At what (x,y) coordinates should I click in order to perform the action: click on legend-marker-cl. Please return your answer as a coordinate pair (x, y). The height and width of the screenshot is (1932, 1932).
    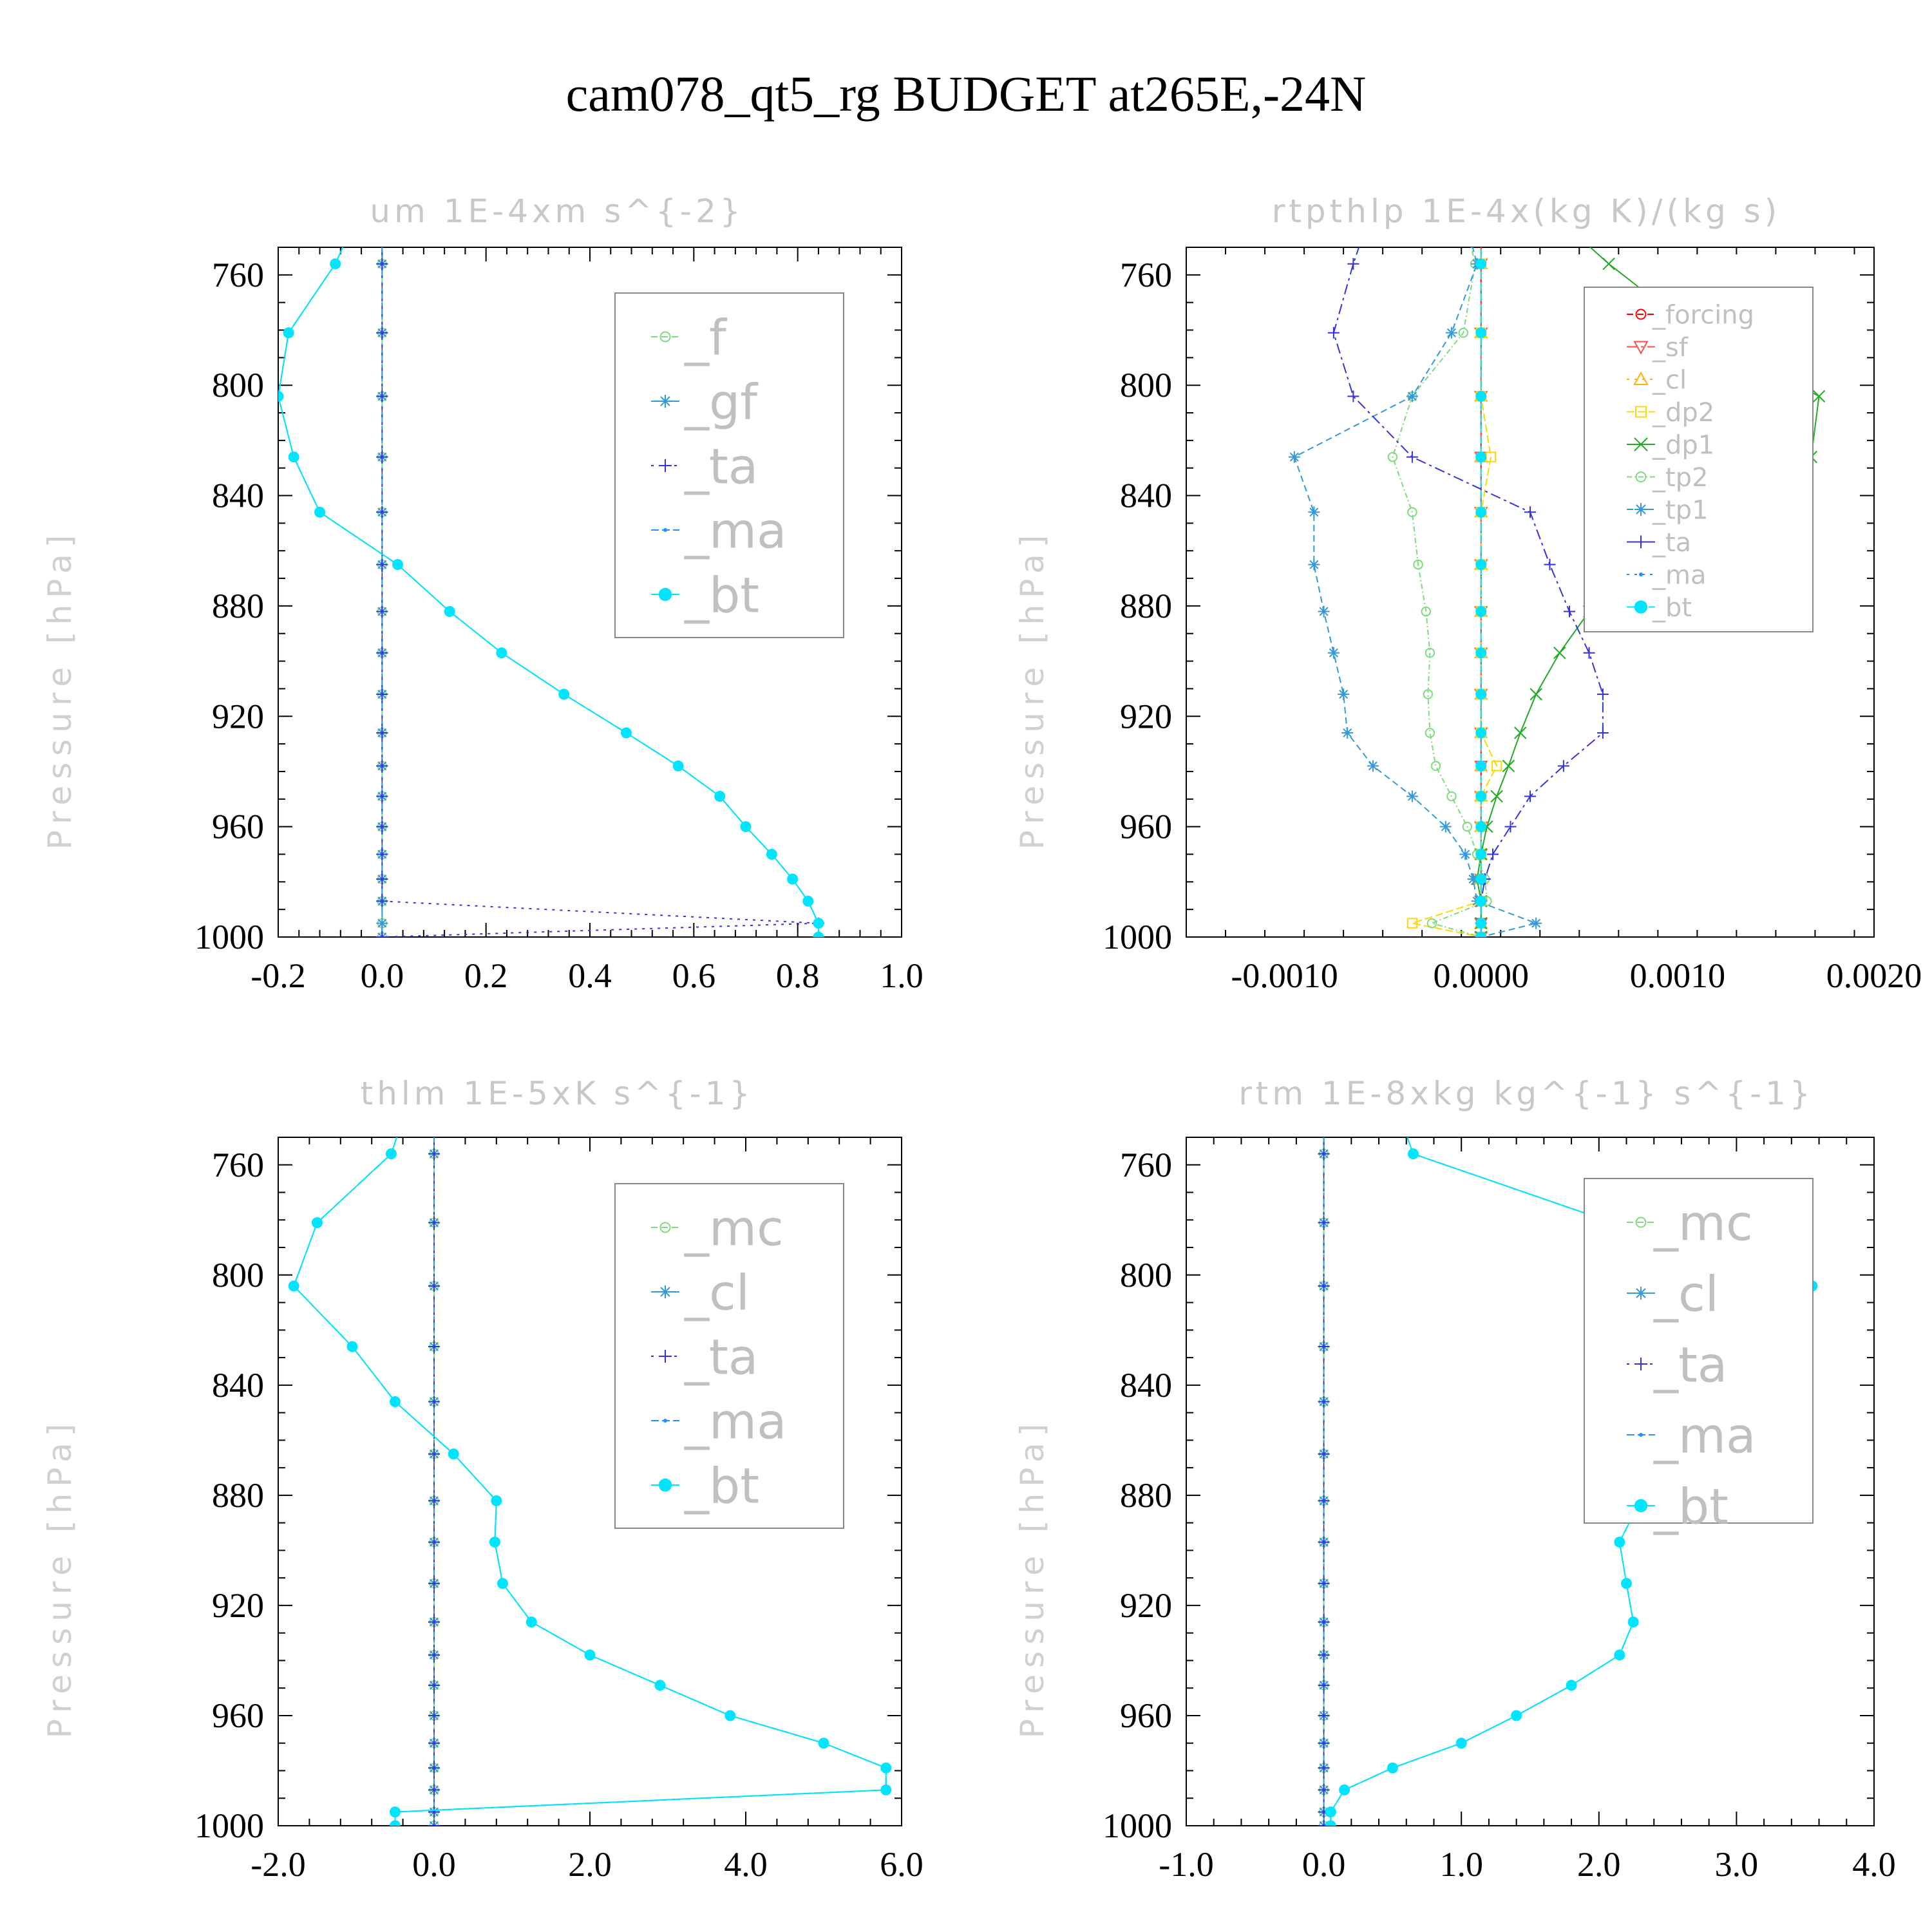
    Looking at the image, I should click on (665, 1291).